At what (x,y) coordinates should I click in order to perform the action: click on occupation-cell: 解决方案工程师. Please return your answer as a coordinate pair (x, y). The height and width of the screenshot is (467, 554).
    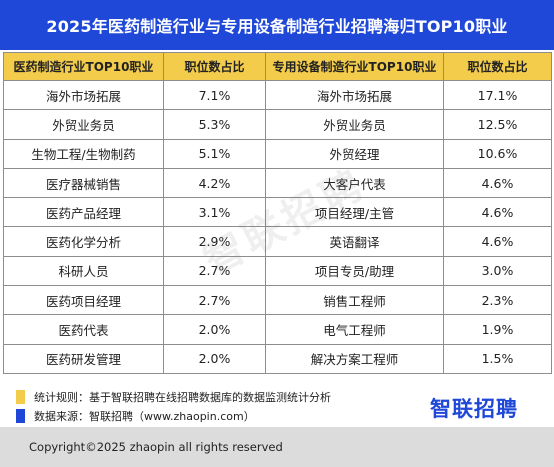
    Looking at the image, I should click on (354, 359).